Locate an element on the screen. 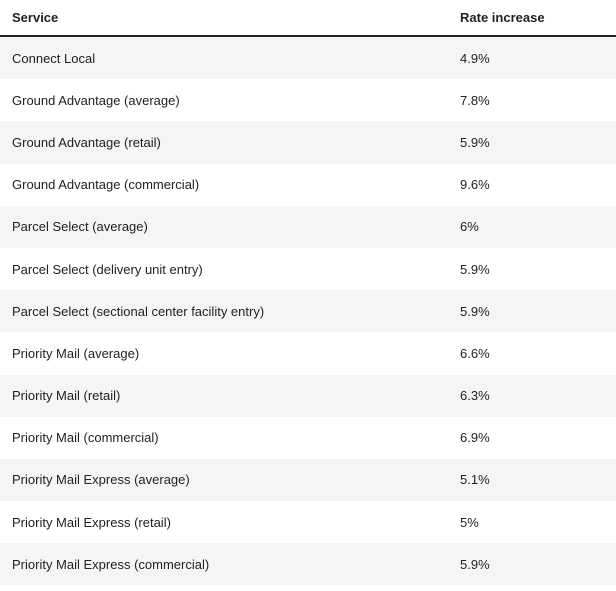 This screenshot has width=616, height=591. service-cell: Priority Mail (average) is located at coordinates (76, 353).